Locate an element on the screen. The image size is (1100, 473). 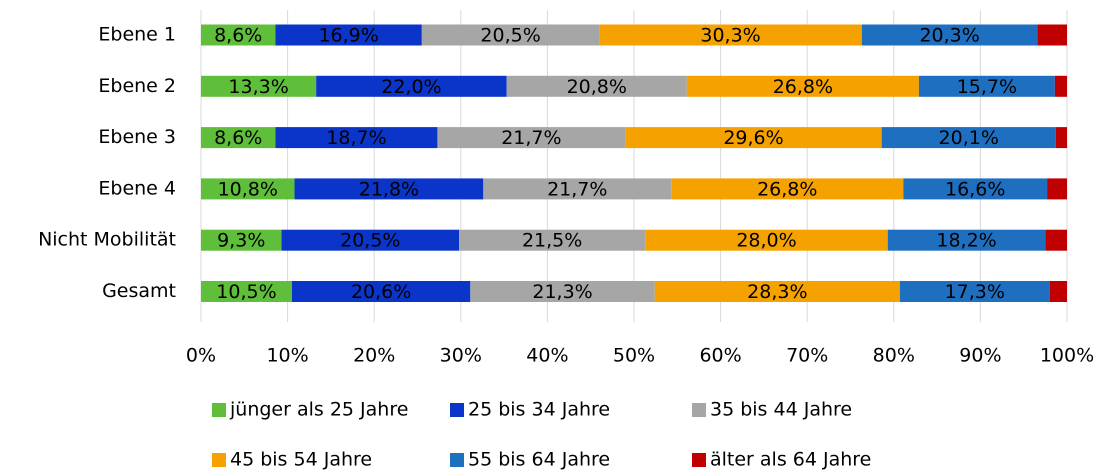
y-tick-label: Nicht Mobilität is located at coordinates (107, 240).